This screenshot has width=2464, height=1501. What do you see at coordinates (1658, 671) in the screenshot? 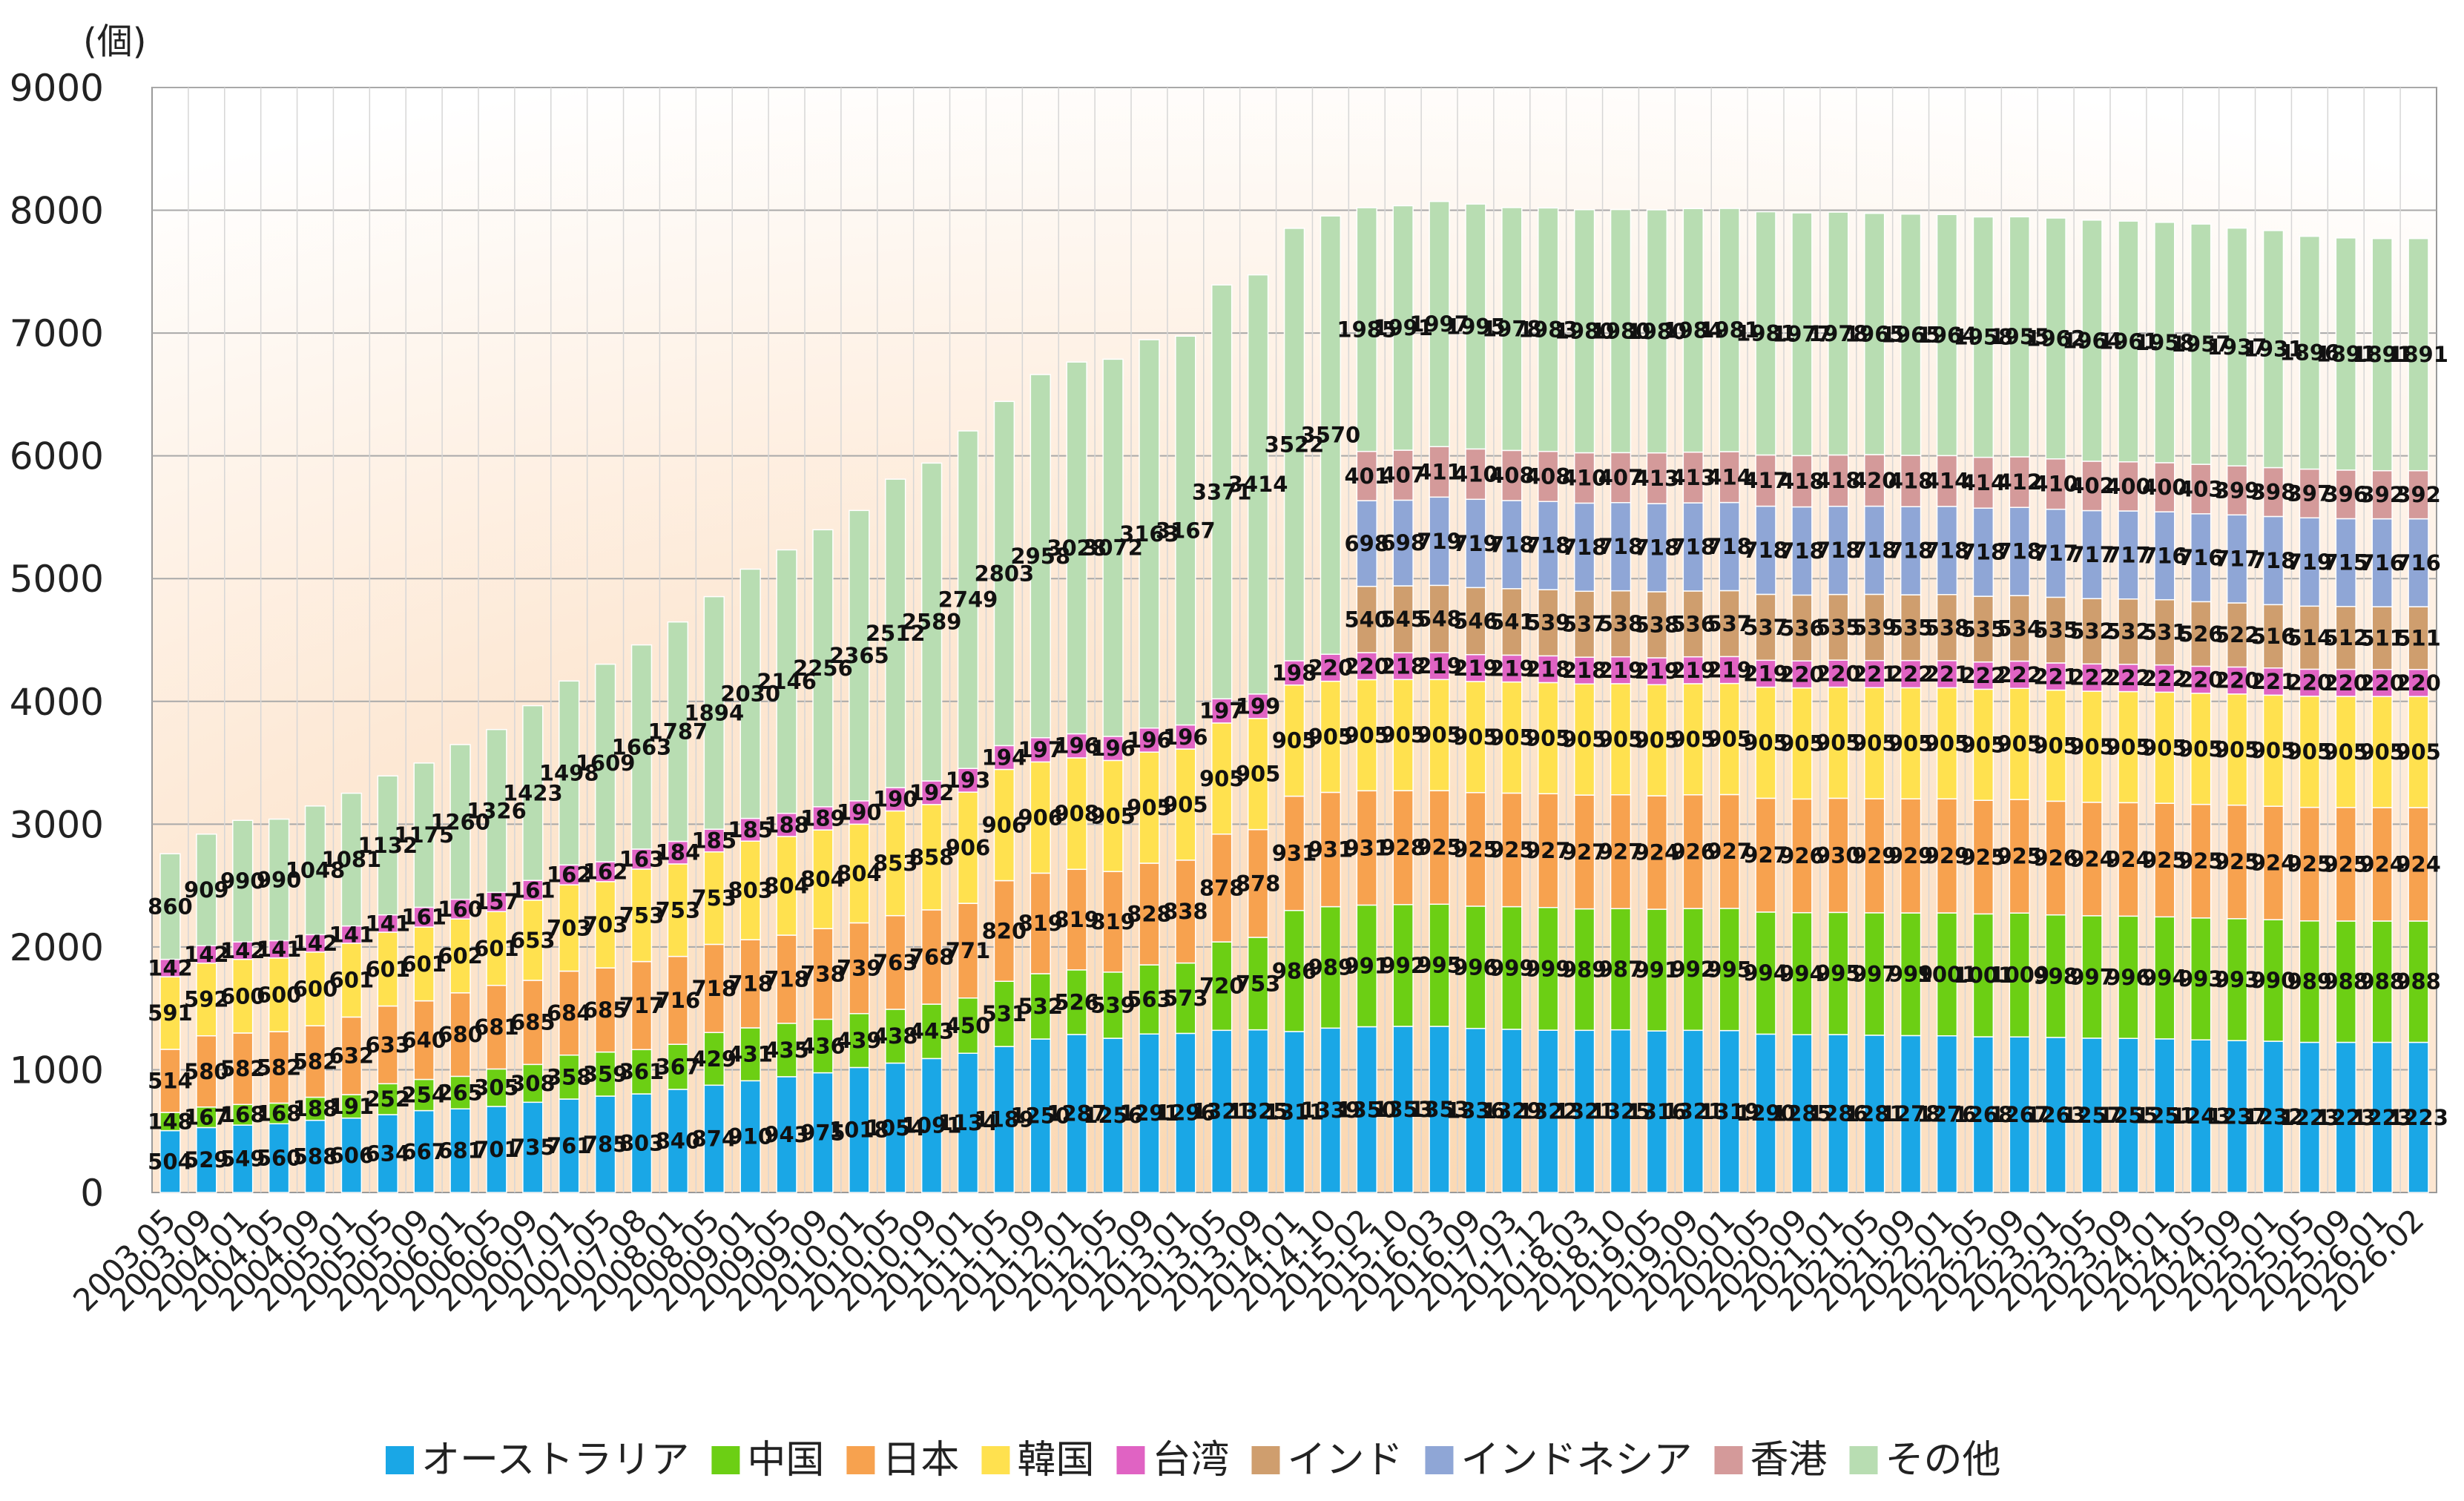
I see `data-label: 219` at bounding box center [1658, 671].